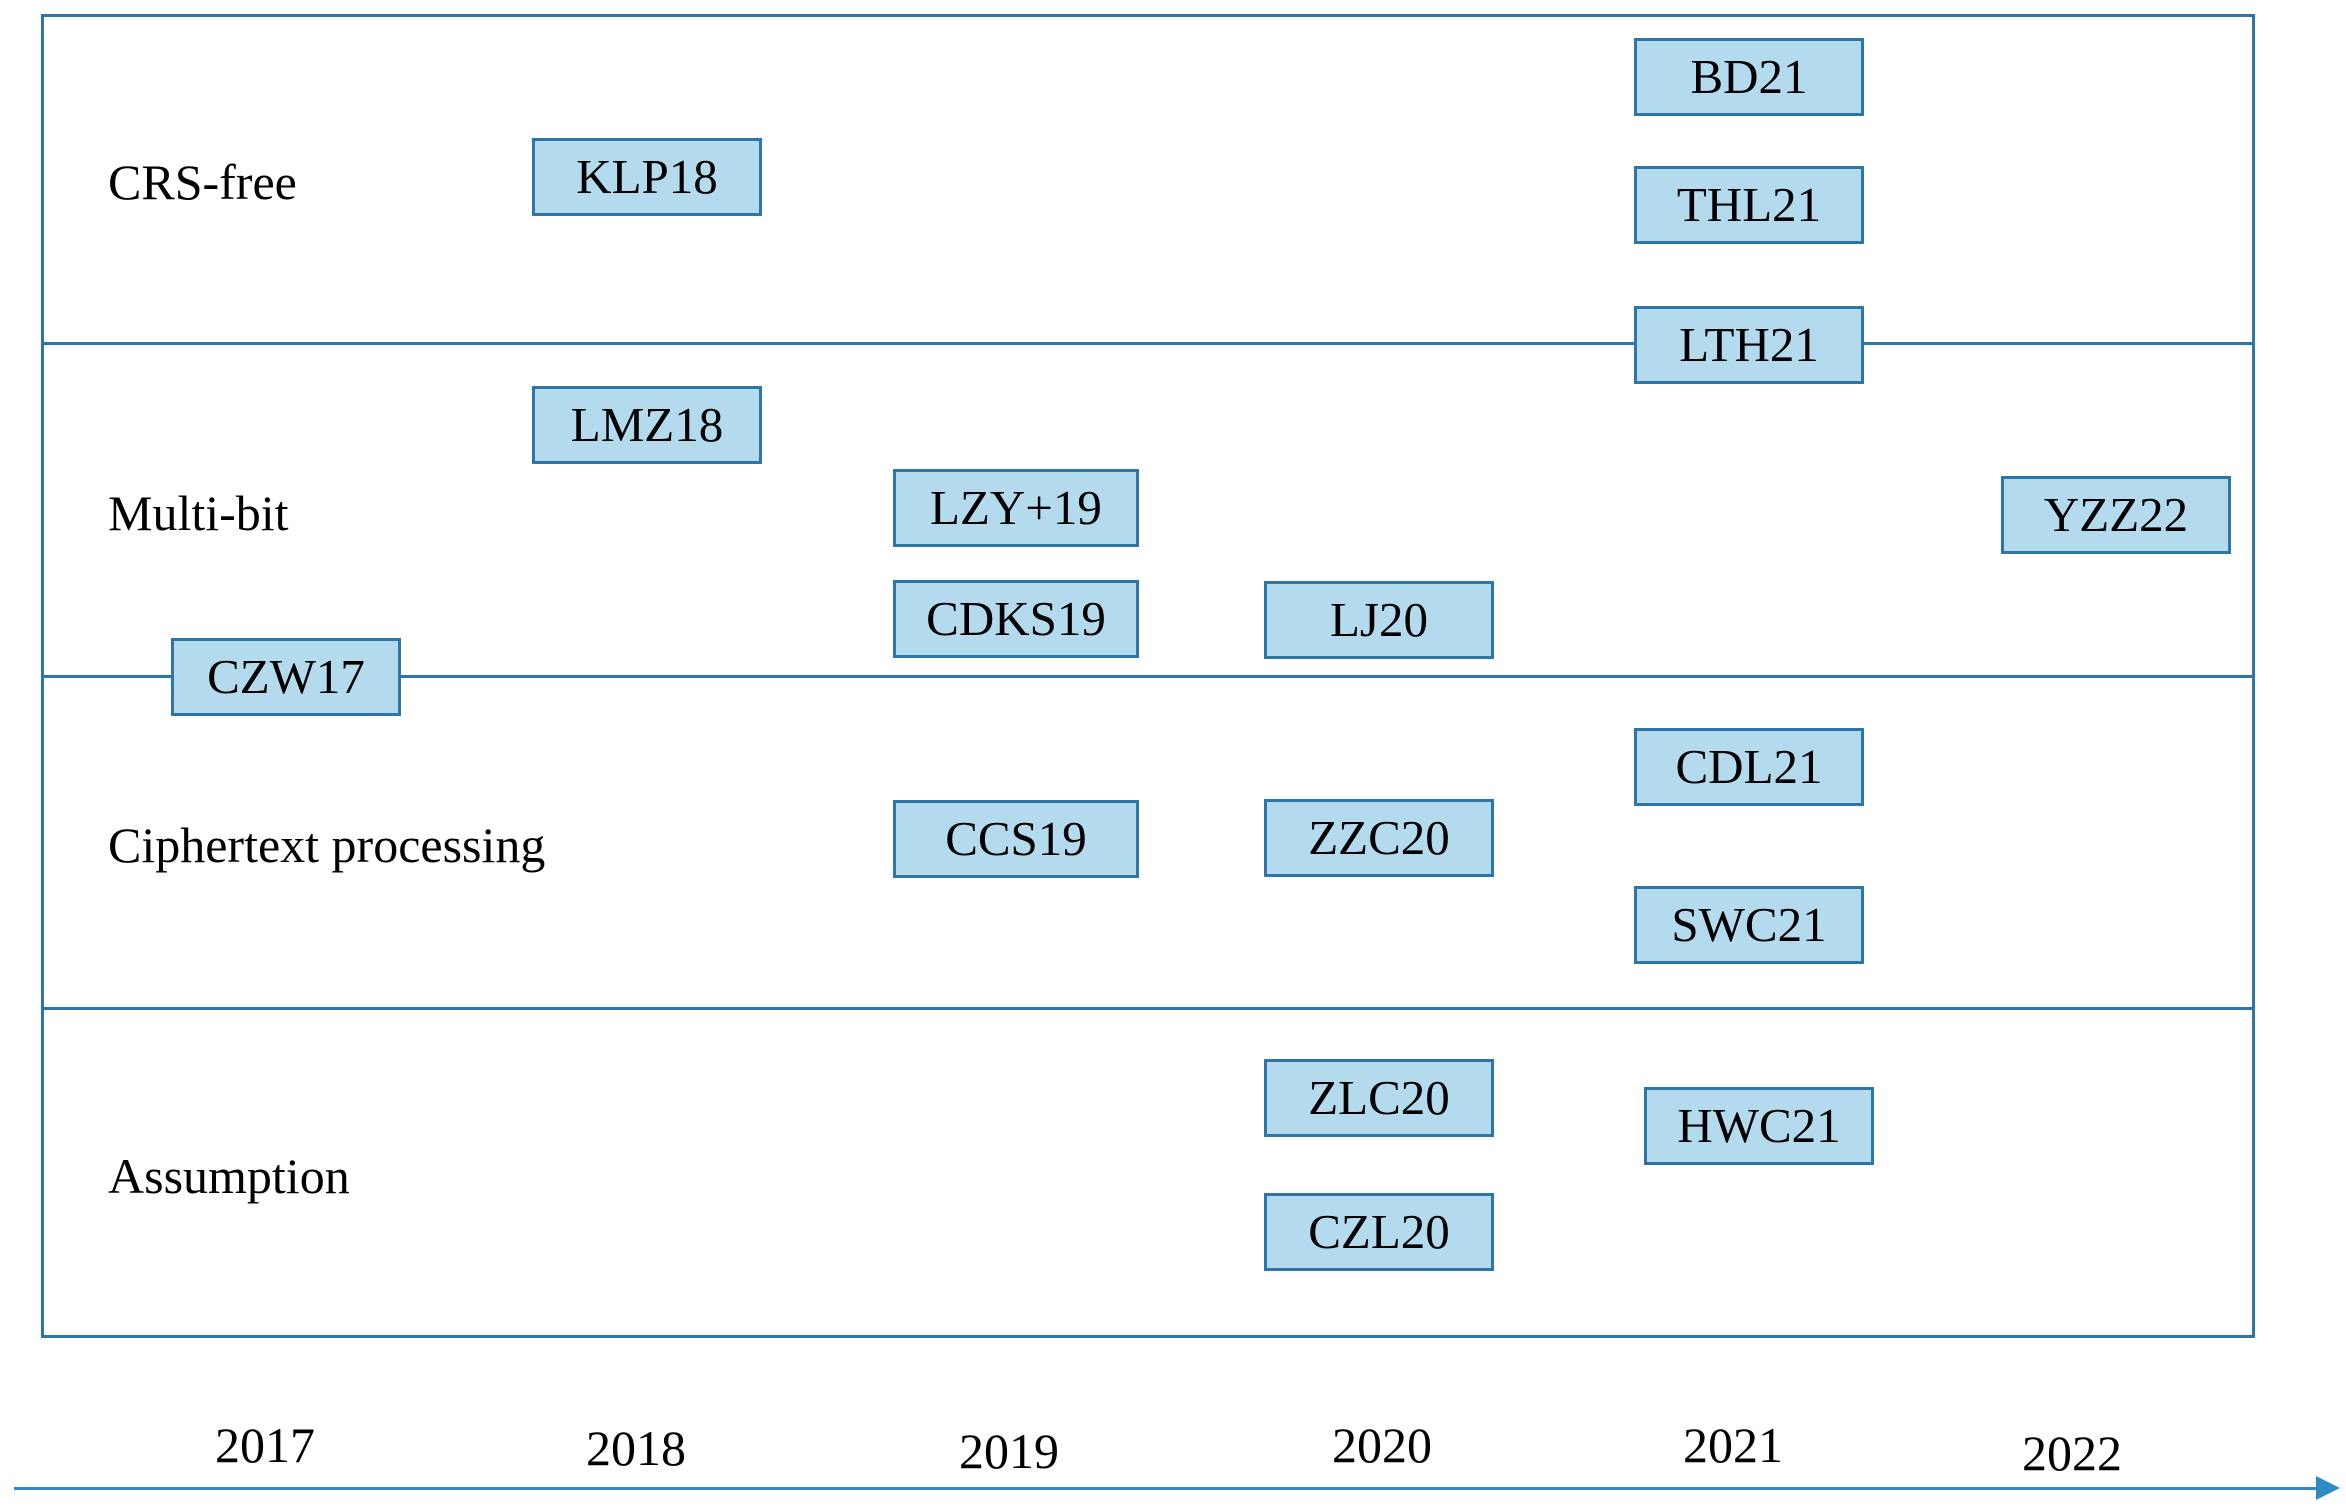  What do you see at coordinates (1379, 1232) in the screenshot?
I see `paper-box-czl20: CZL20` at bounding box center [1379, 1232].